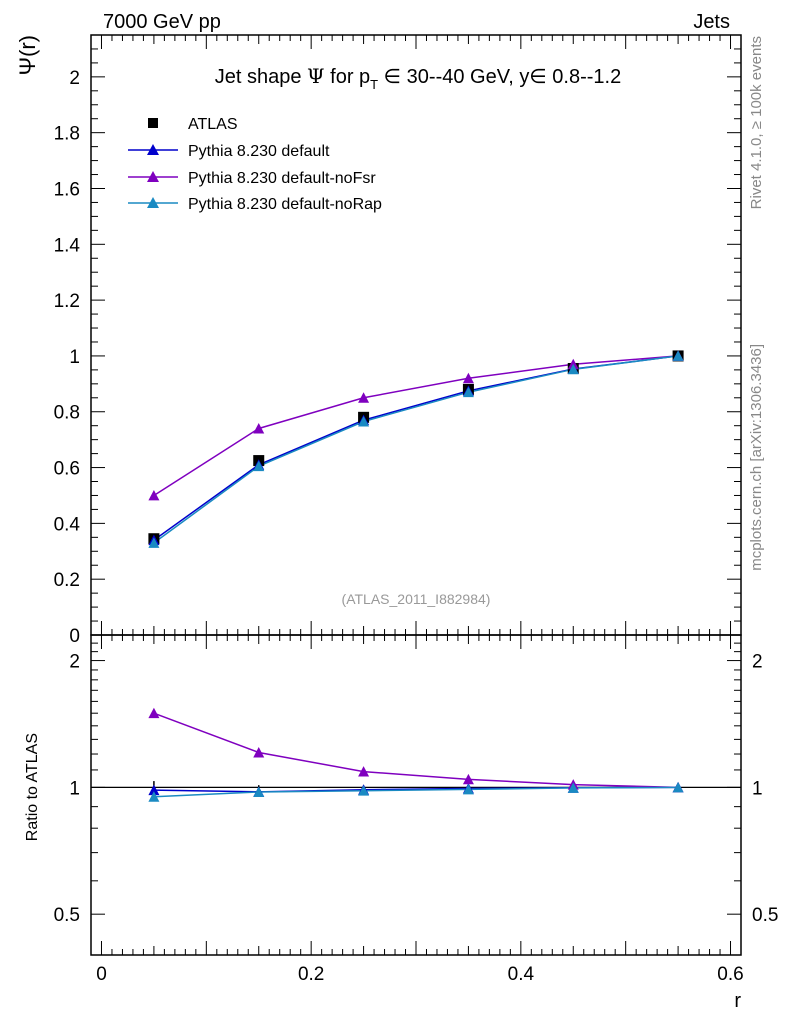 This screenshot has height=1024, width=786. I want to click on legend-label-nofsr: Pythia 8.230 default-noFsr, so click(282, 178).